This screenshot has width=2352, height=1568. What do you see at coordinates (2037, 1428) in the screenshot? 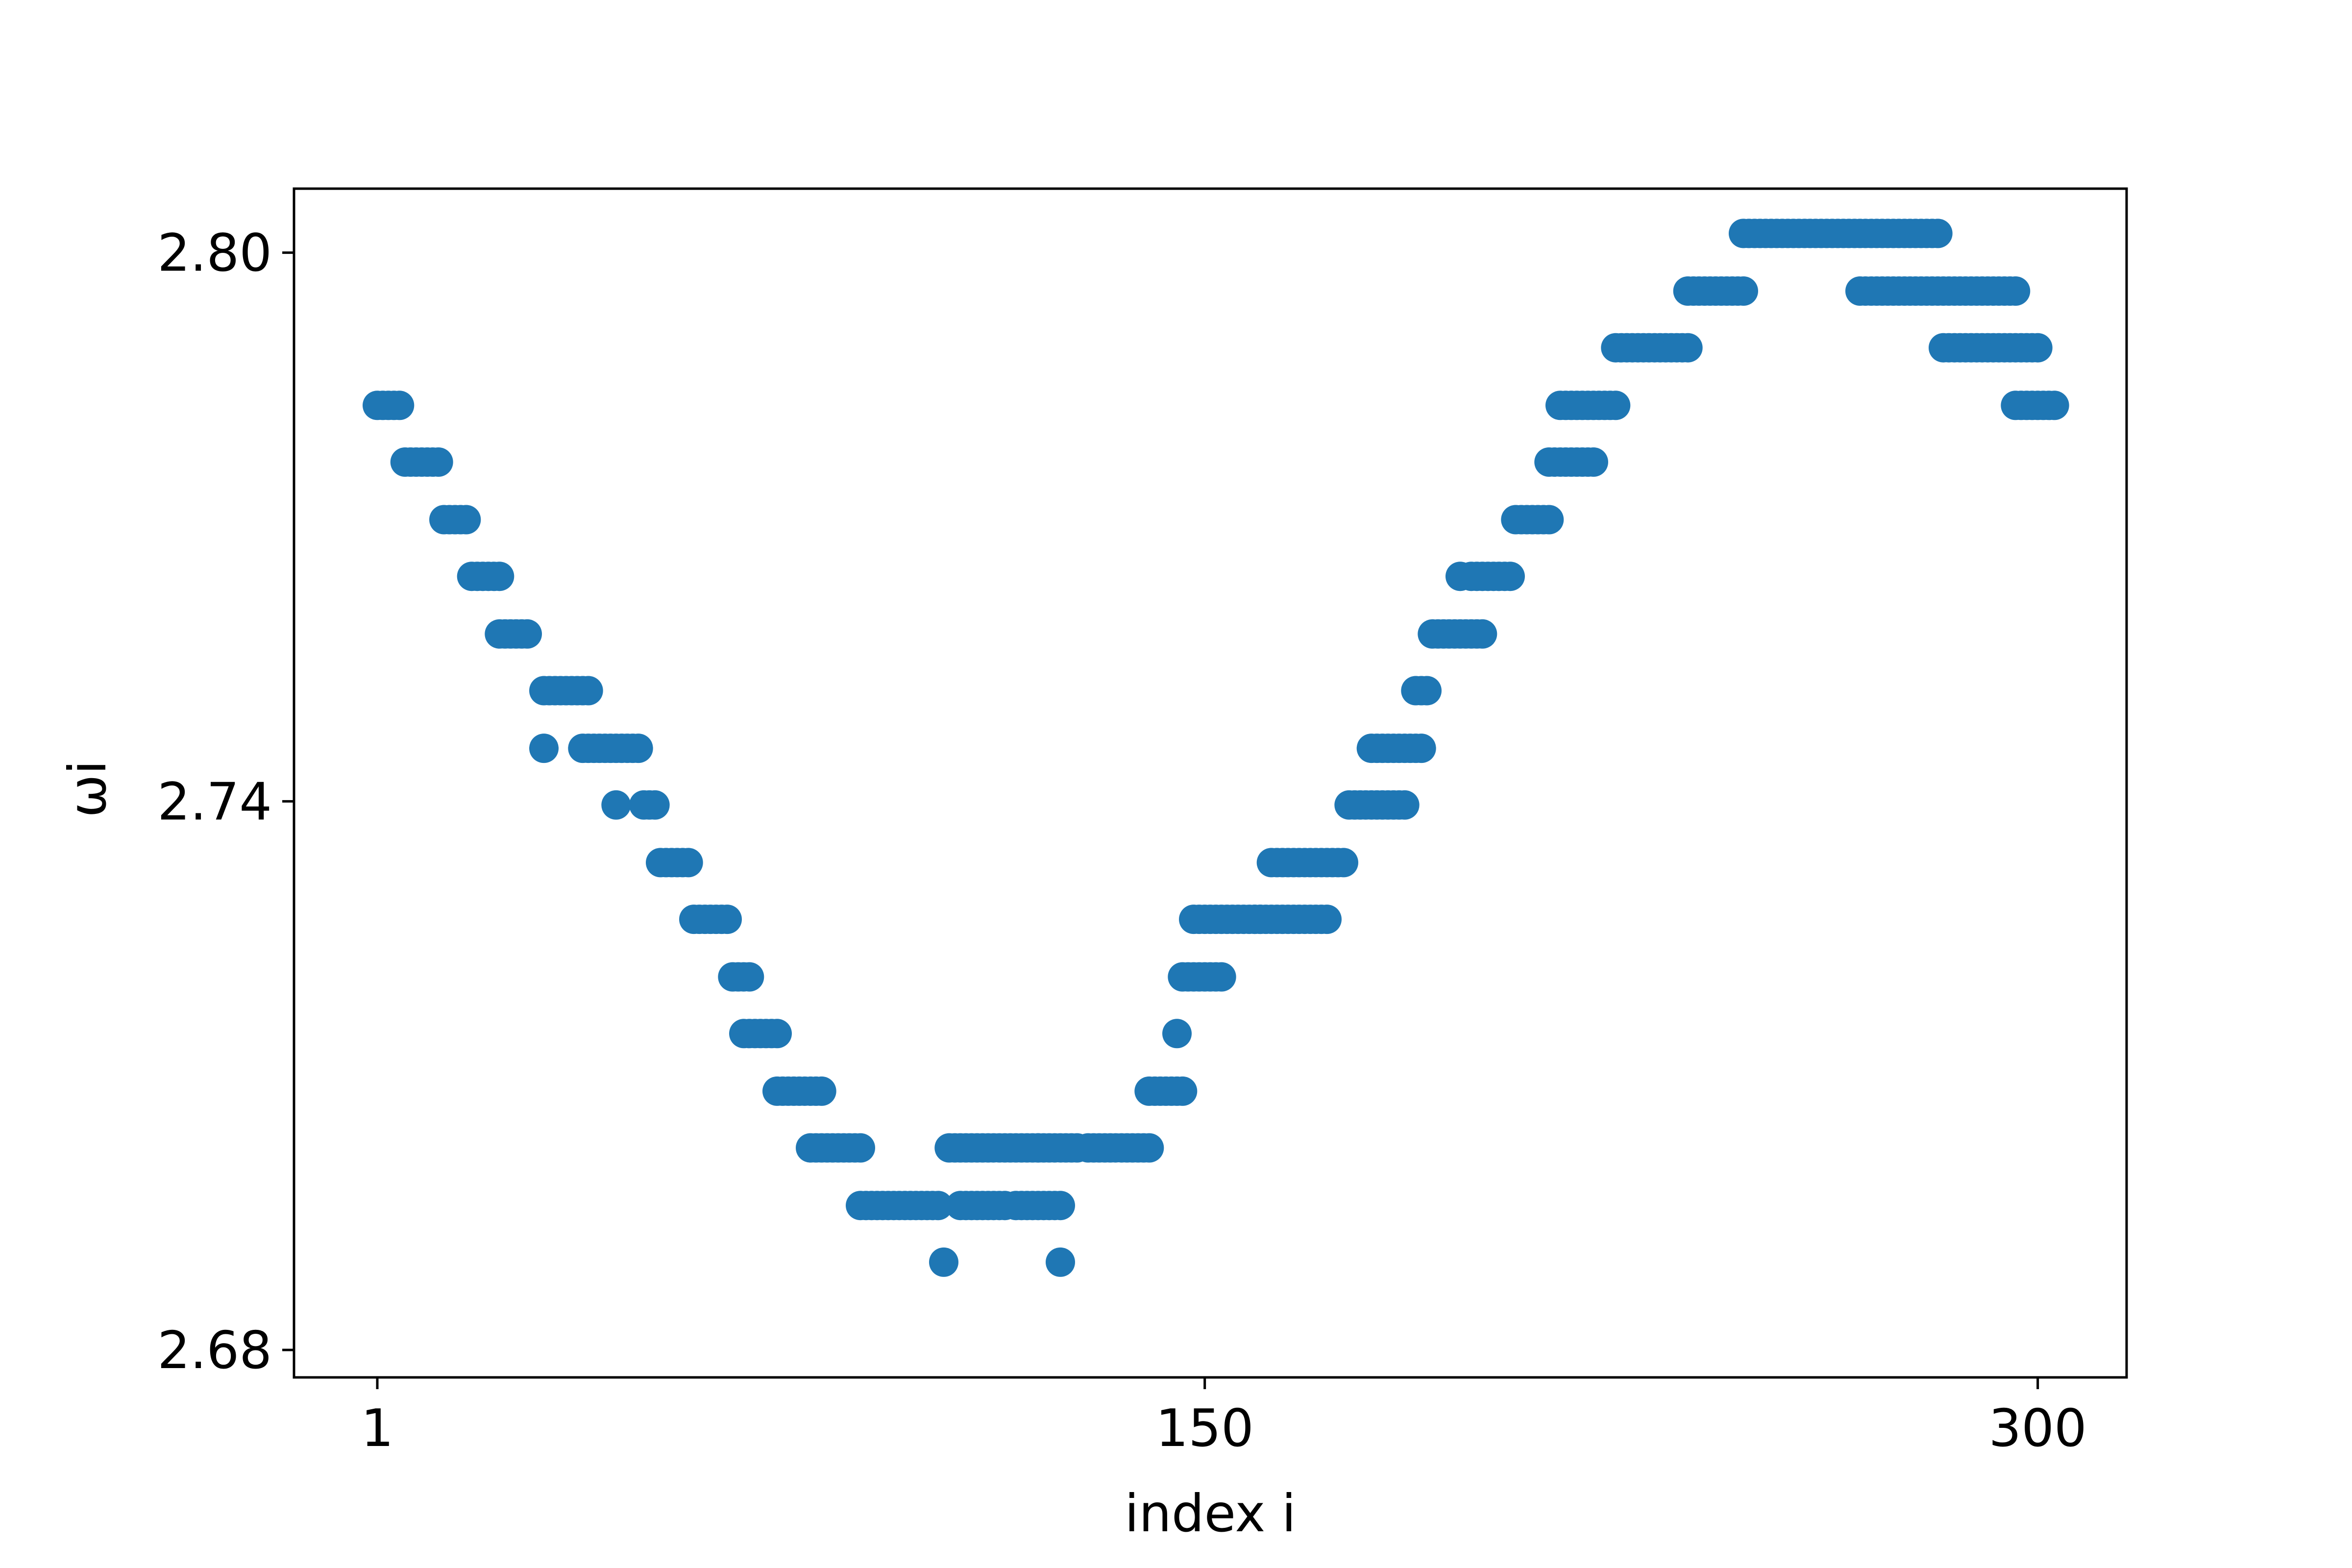
I see `x-tick-label: 300` at bounding box center [2037, 1428].